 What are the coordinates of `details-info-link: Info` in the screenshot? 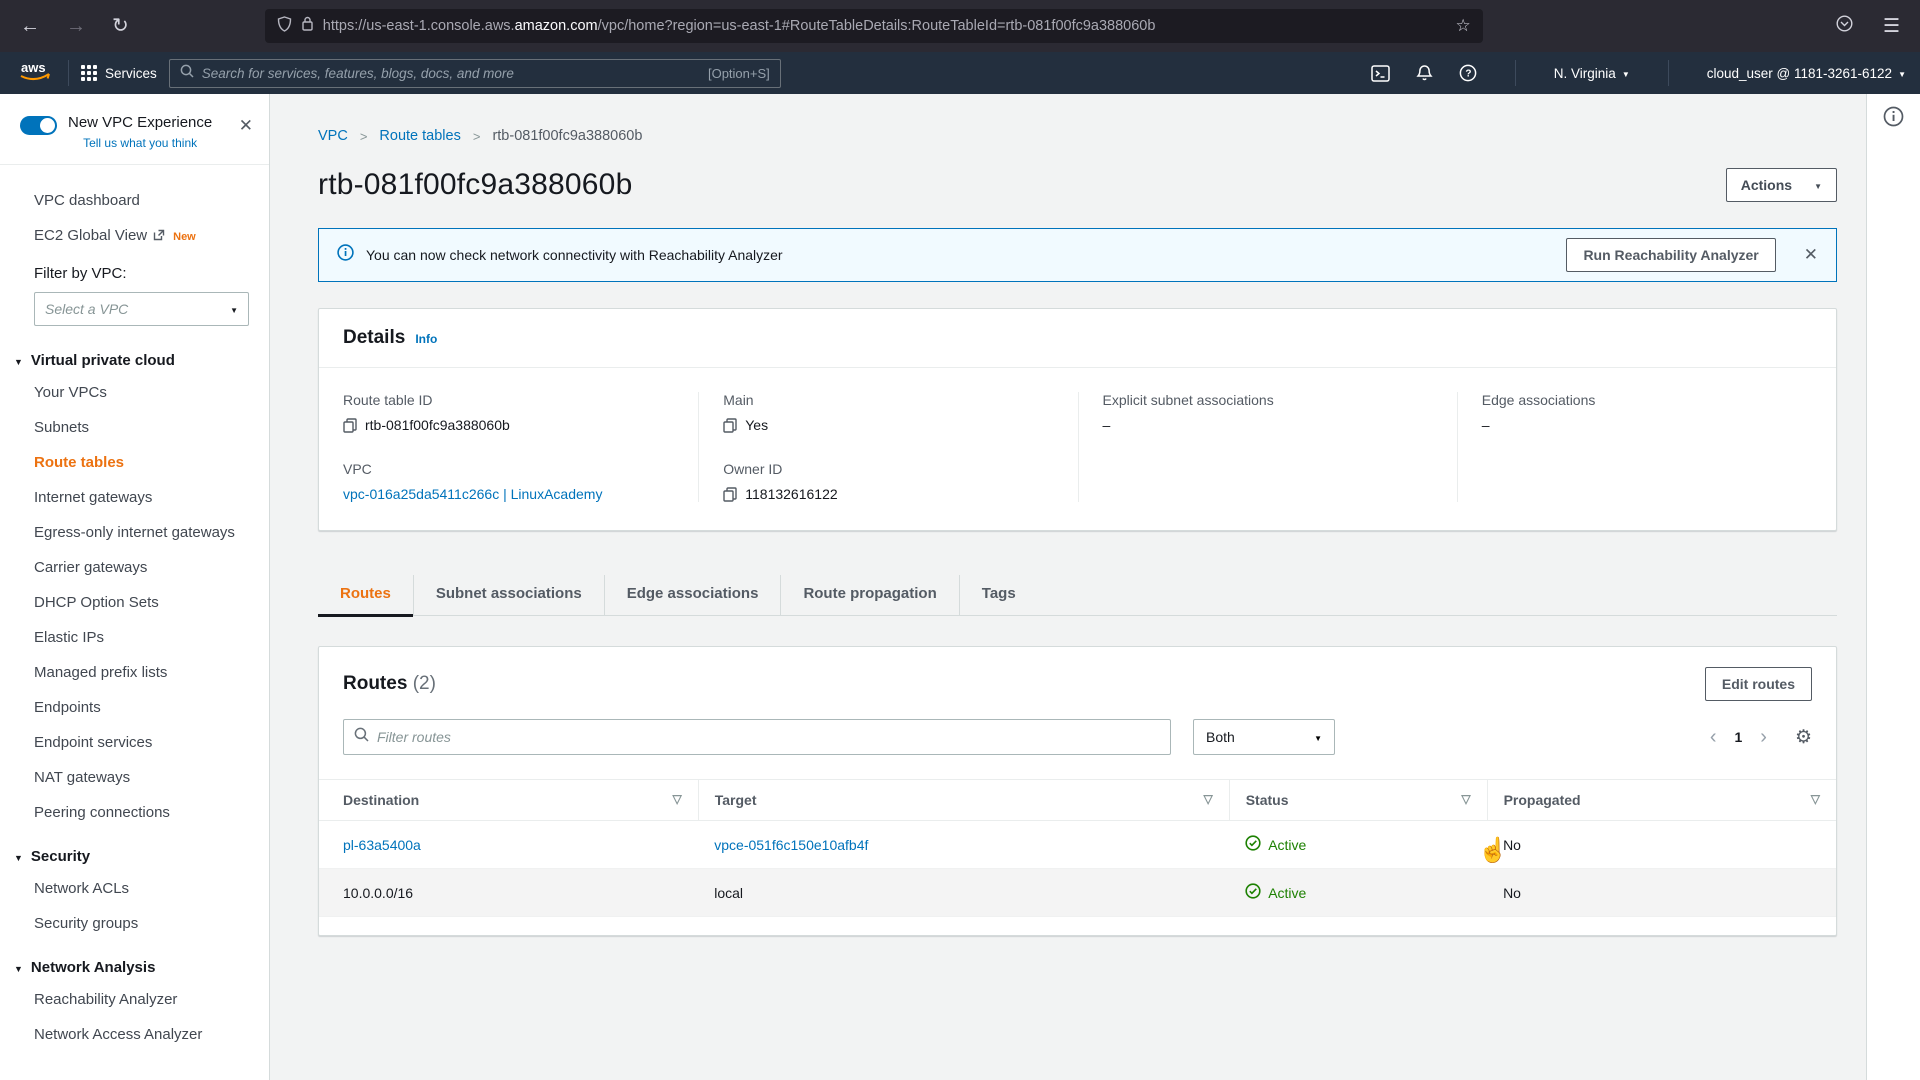 It's located at (426, 339).